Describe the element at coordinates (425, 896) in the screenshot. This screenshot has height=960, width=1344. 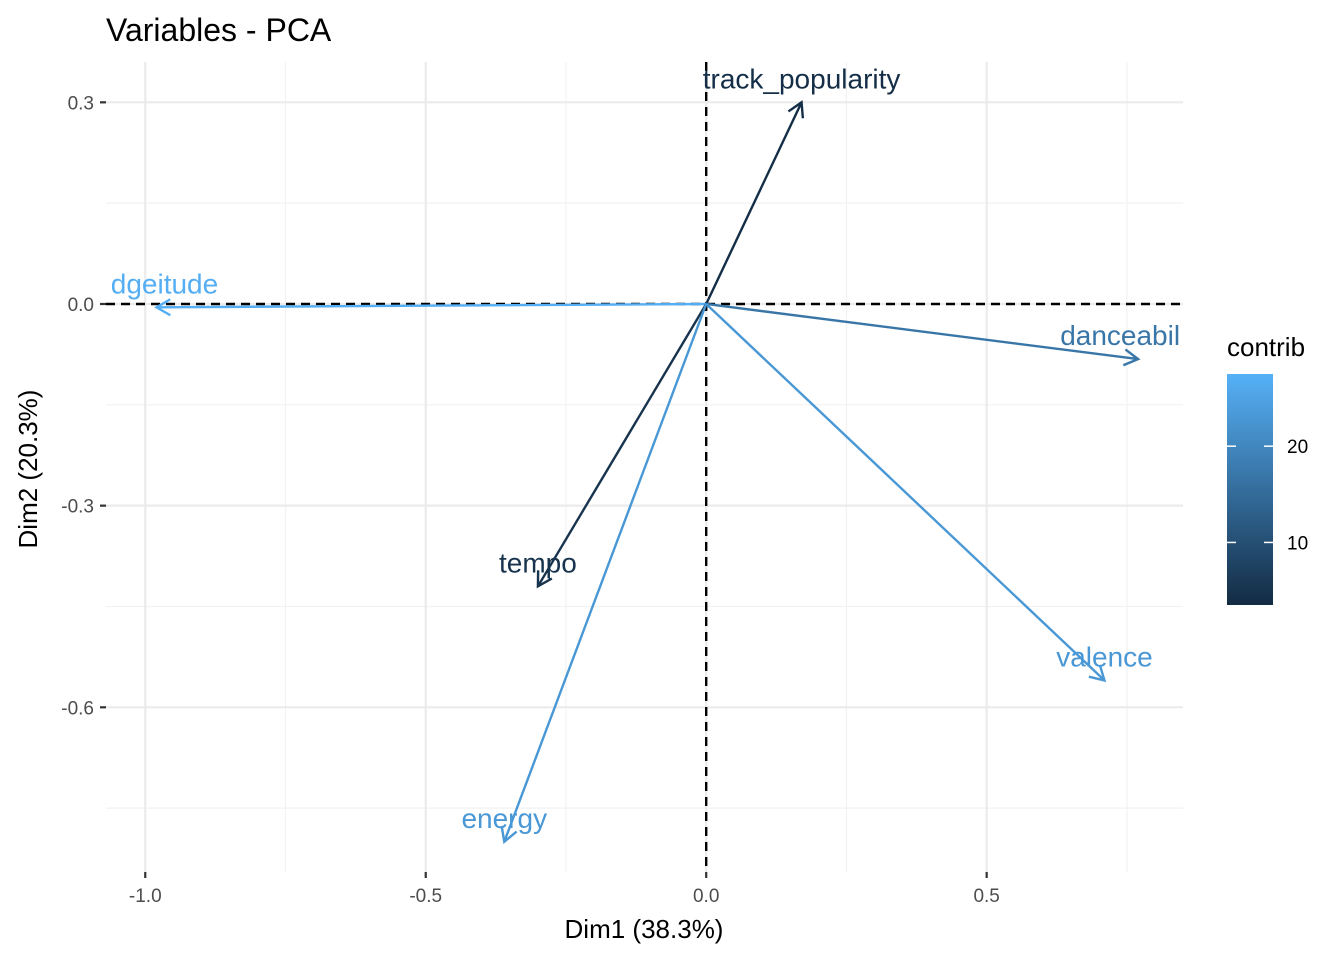
I see `x-tick-label: -0.5` at that location.